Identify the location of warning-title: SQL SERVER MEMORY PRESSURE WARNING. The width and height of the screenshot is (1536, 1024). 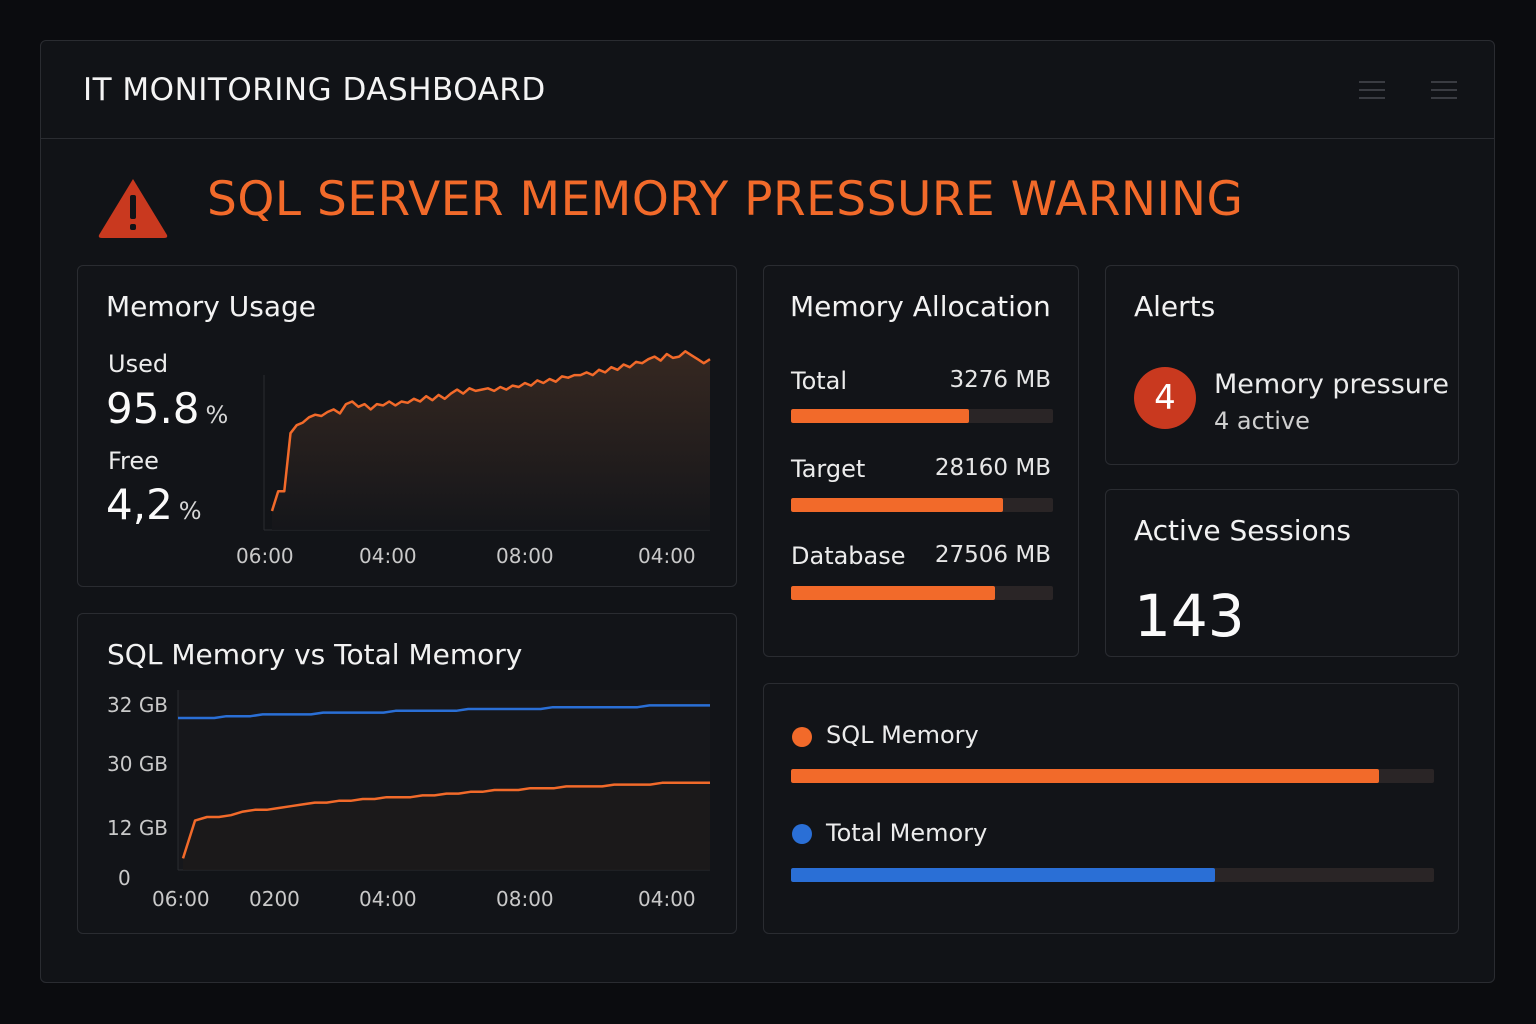
(725, 199).